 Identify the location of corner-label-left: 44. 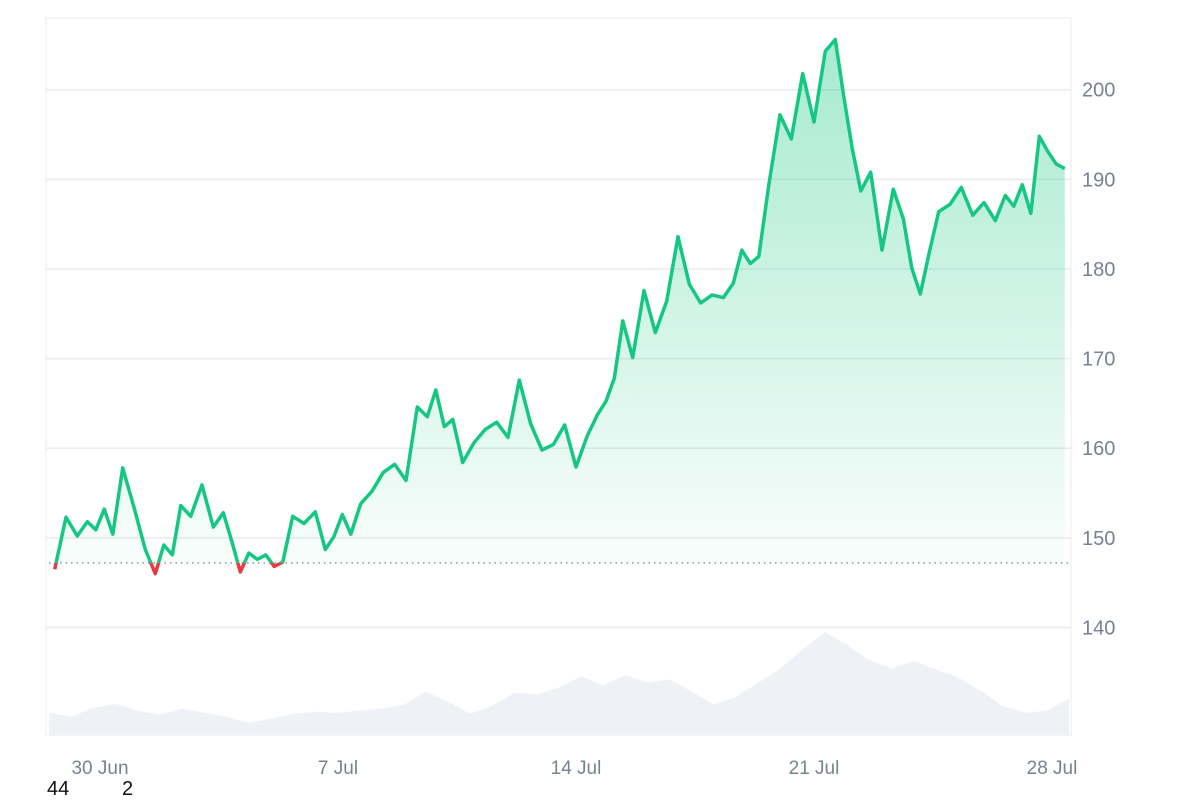
(58, 789).